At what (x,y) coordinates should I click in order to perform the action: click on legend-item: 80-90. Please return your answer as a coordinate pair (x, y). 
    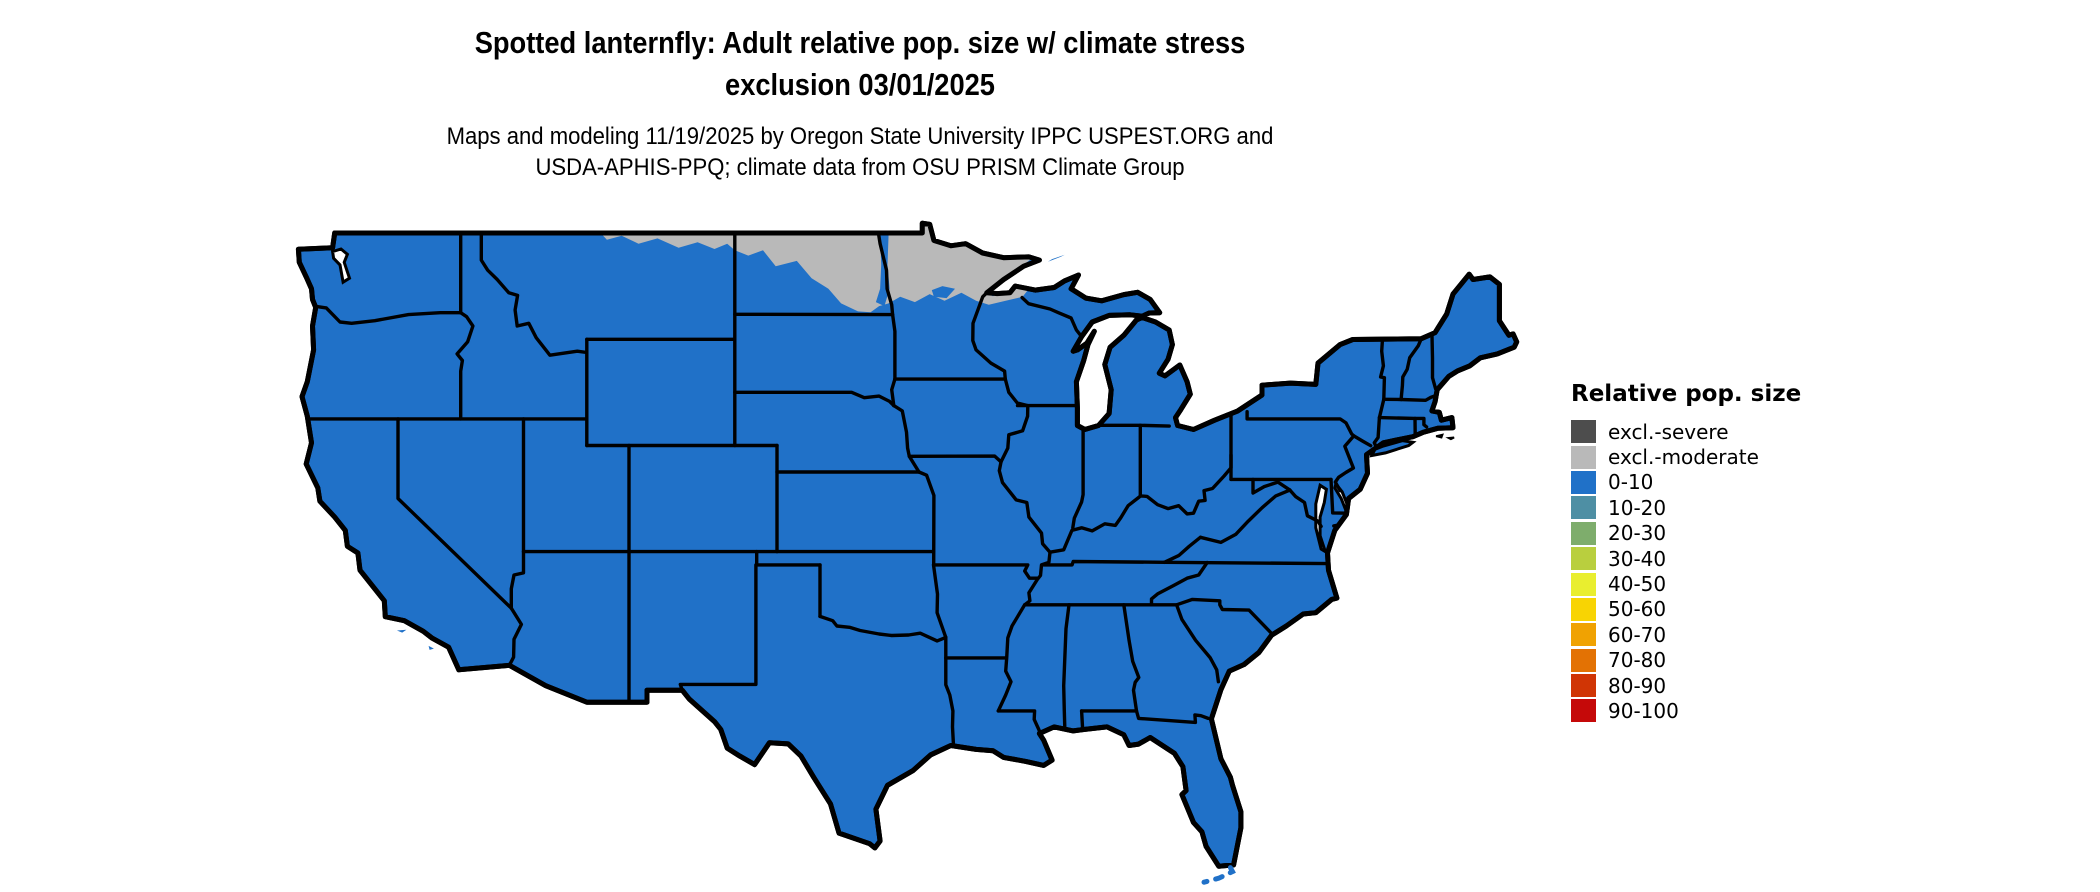
    Looking at the image, I should click on (1686, 685).